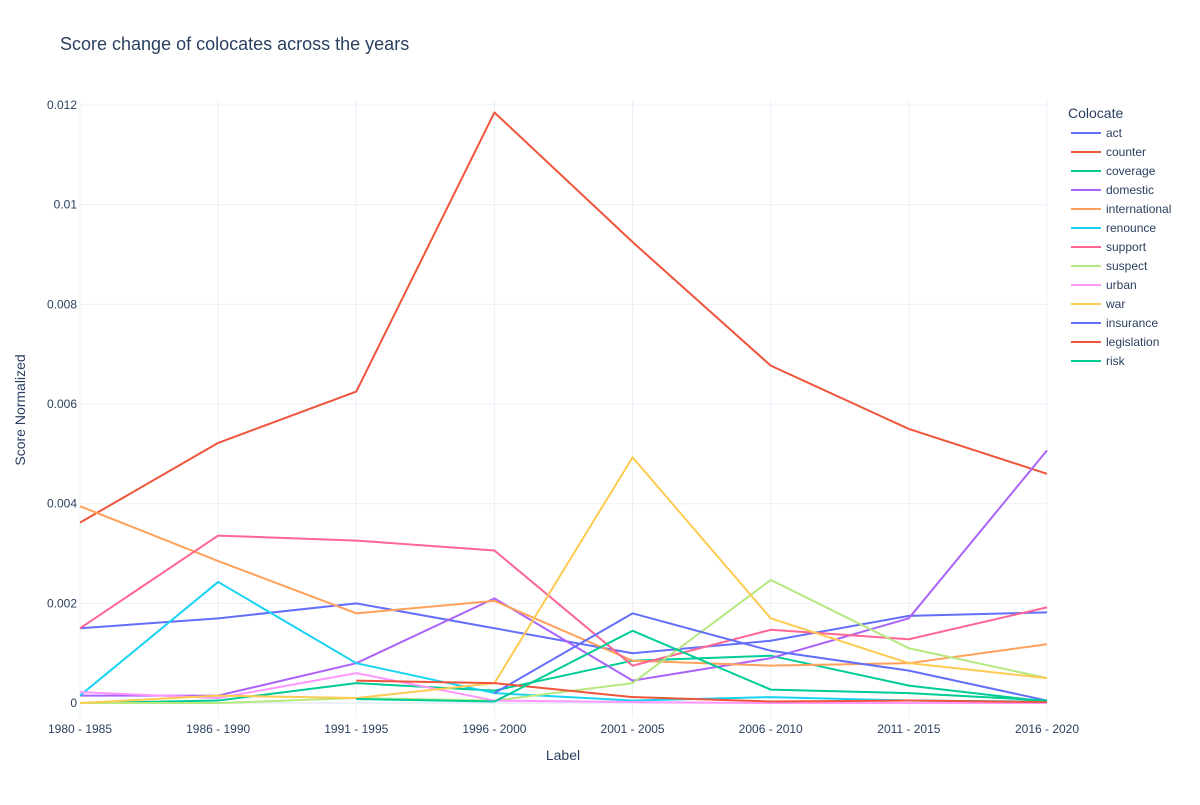 The width and height of the screenshot is (1200, 805). Describe the element at coordinates (1114, 133) in the screenshot. I see `legend-label: act` at that location.